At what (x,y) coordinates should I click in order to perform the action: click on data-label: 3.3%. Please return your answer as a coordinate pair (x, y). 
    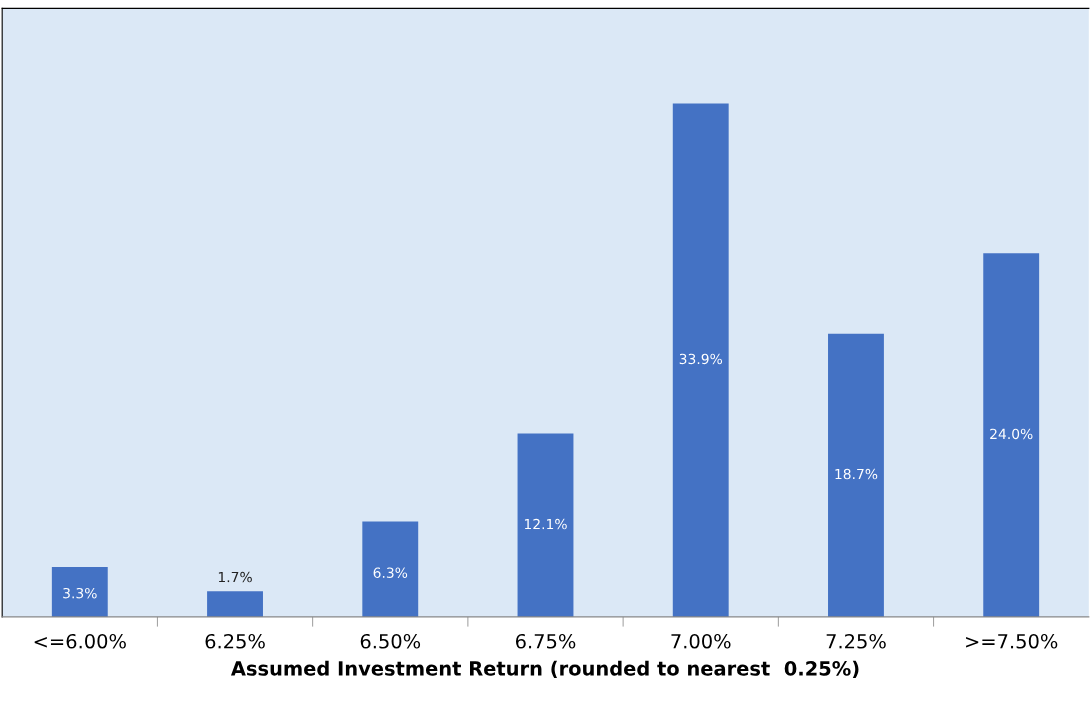
    Looking at the image, I should click on (80, 593).